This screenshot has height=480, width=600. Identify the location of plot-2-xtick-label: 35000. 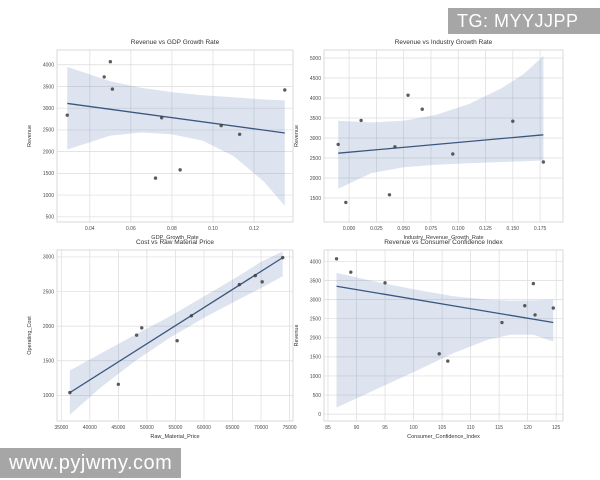
(61, 428).